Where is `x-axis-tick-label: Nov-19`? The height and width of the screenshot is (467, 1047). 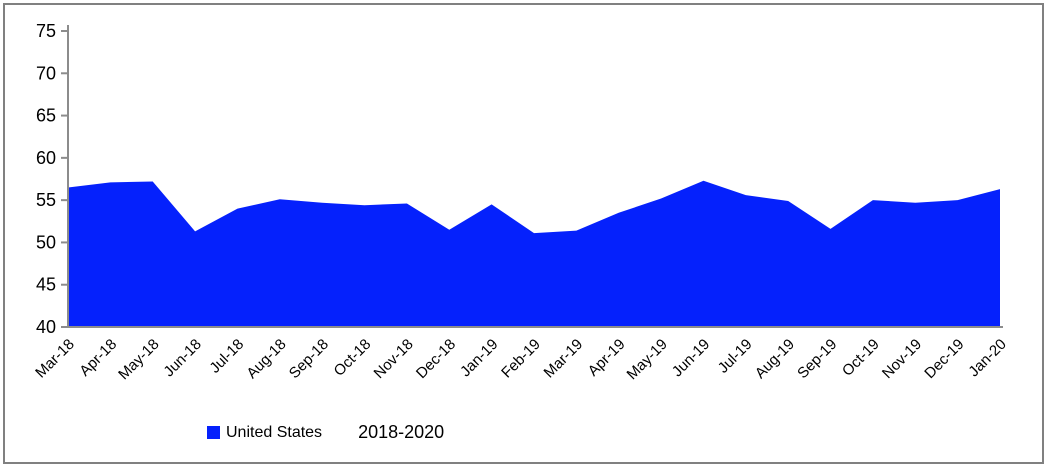 x-axis-tick-label: Nov-19 is located at coordinates (902, 359).